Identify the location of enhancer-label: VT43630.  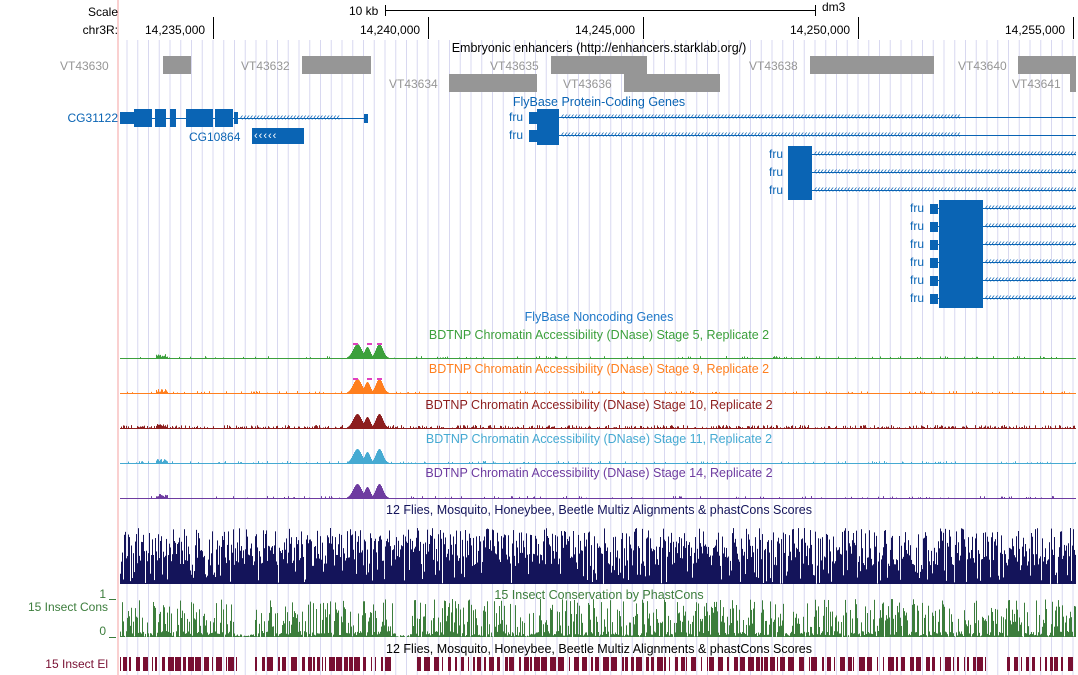
(84, 66).